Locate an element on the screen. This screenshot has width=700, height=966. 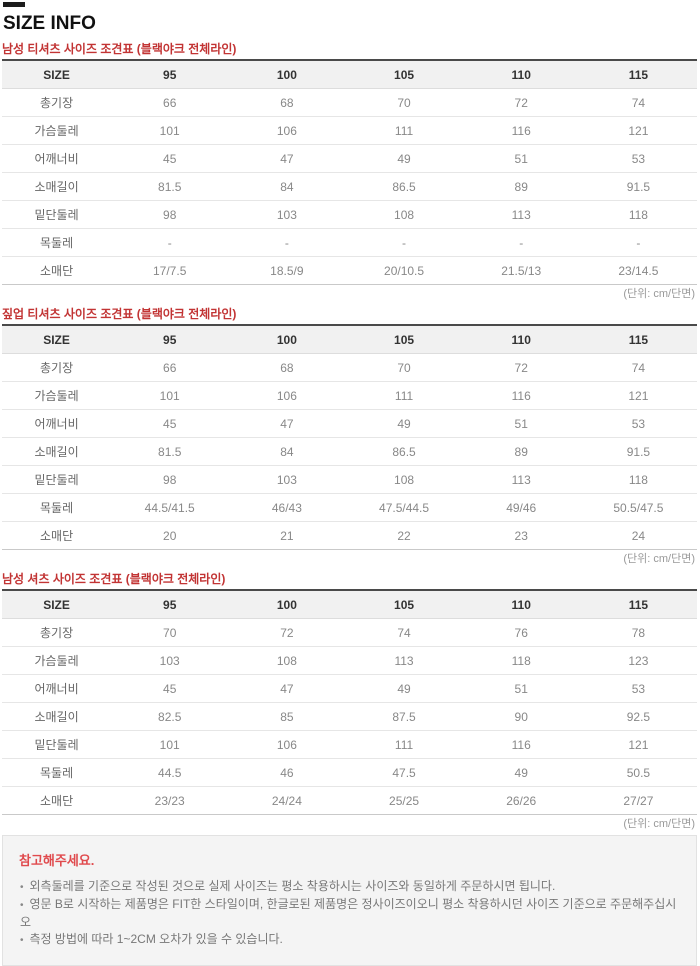
table-row: 총기장 70 72 74 76 78 is located at coordinates (349, 632).